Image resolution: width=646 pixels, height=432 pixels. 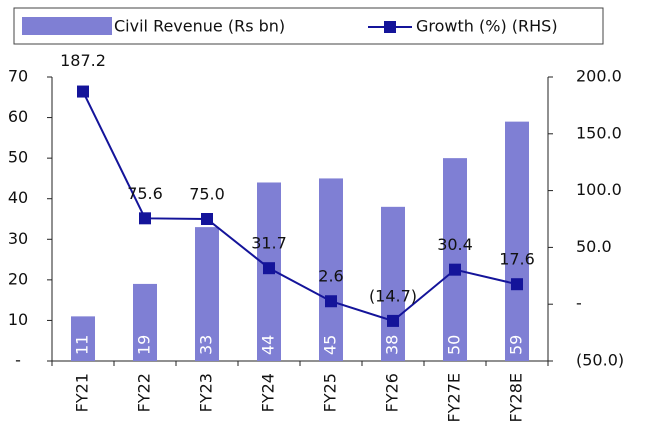 I want to click on growth-label: 75.6, so click(x=145, y=193).